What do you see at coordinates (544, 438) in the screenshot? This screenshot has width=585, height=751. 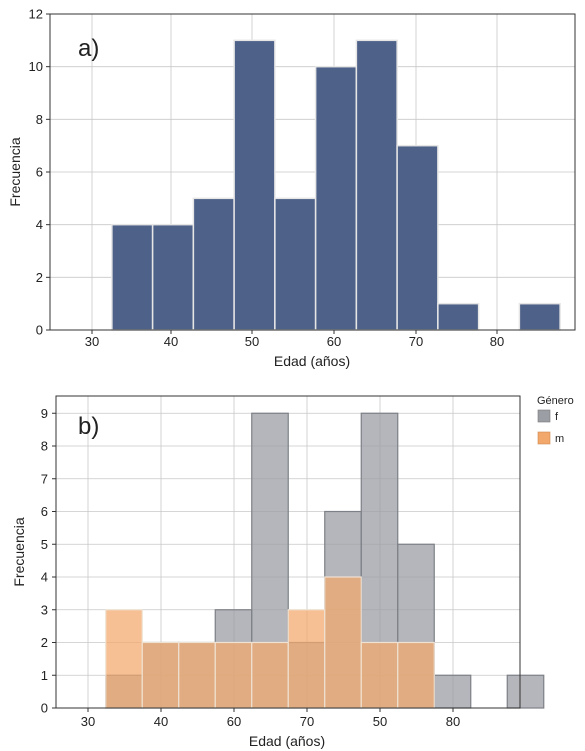 I see `legend-swatch-m` at bounding box center [544, 438].